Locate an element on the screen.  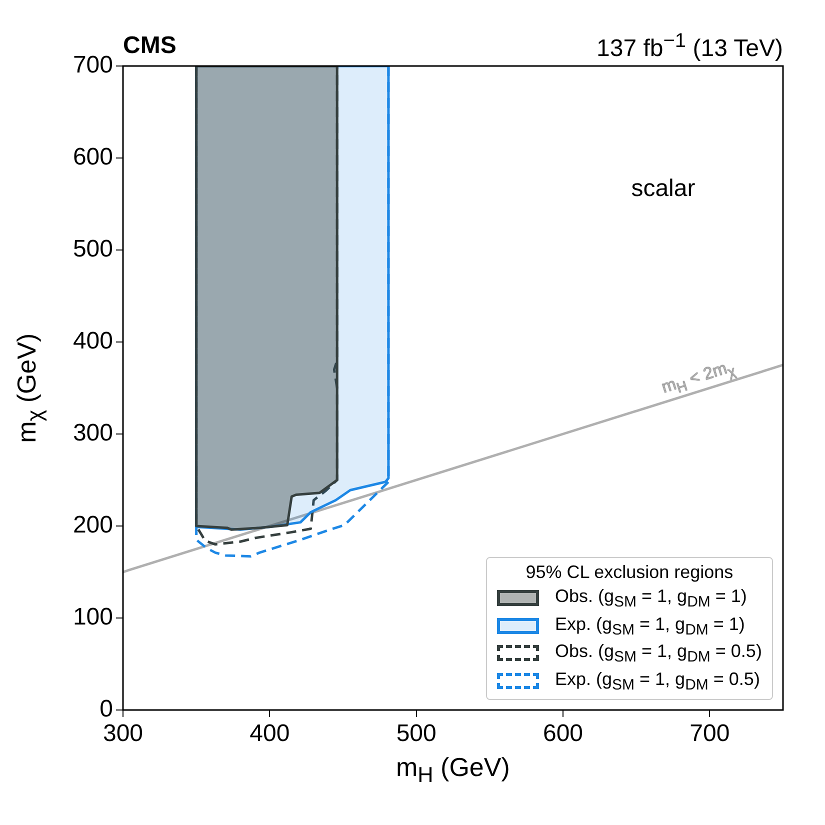
x-tick-label: 400 is located at coordinates (270, 734).